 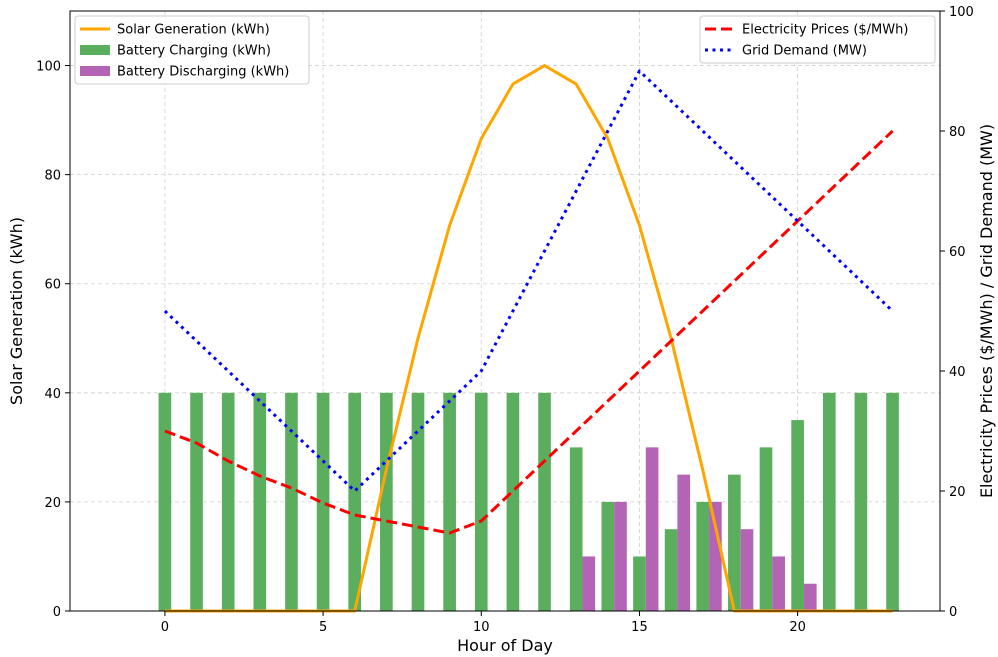 What do you see at coordinates (52, 394) in the screenshot?
I see `y-left-tick-label: 40` at bounding box center [52, 394].